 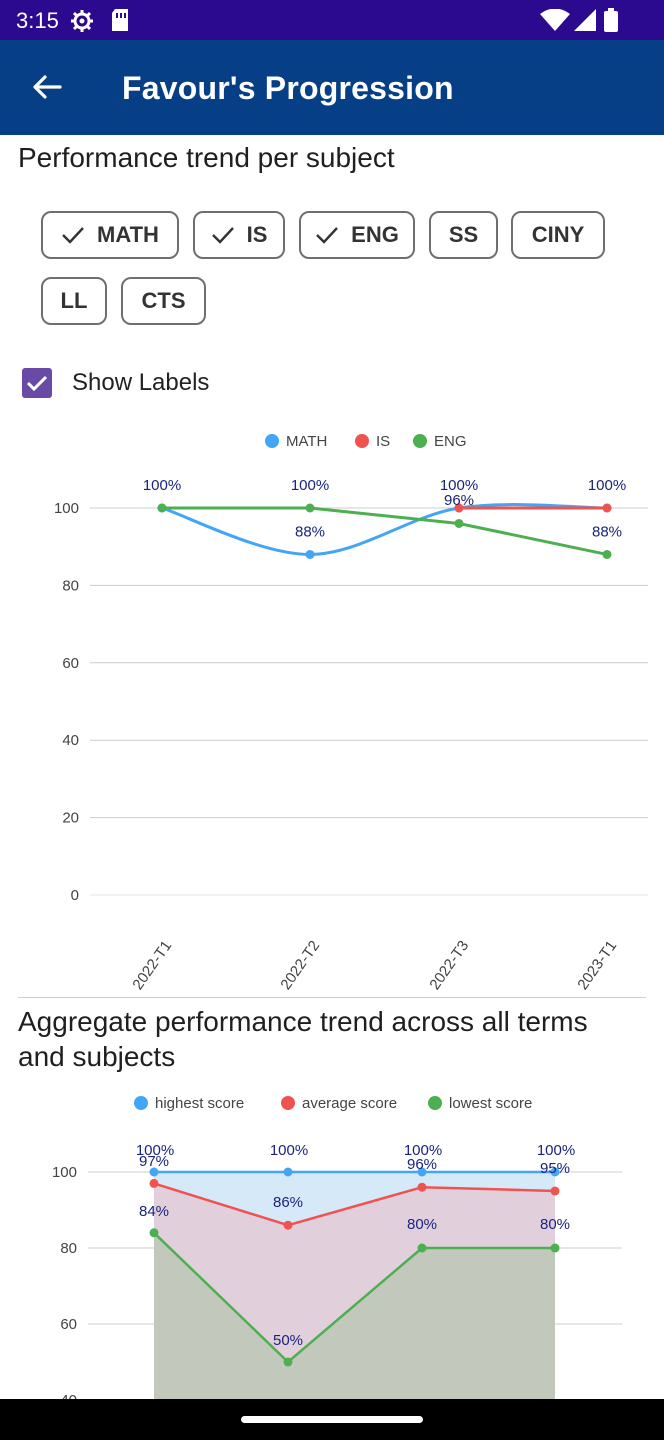 What do you see at coordinates (37, 383) in the screenshot?
I see `show-labels-checkbox` at bounding box center [37, 383].